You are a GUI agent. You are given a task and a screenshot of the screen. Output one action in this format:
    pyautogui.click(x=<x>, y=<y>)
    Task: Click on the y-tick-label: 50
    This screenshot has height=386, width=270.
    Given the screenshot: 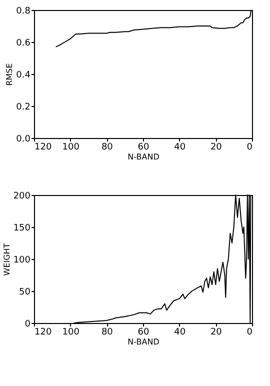 What is the action you would take?
    pyautogui.click(x=25, y=293)
    